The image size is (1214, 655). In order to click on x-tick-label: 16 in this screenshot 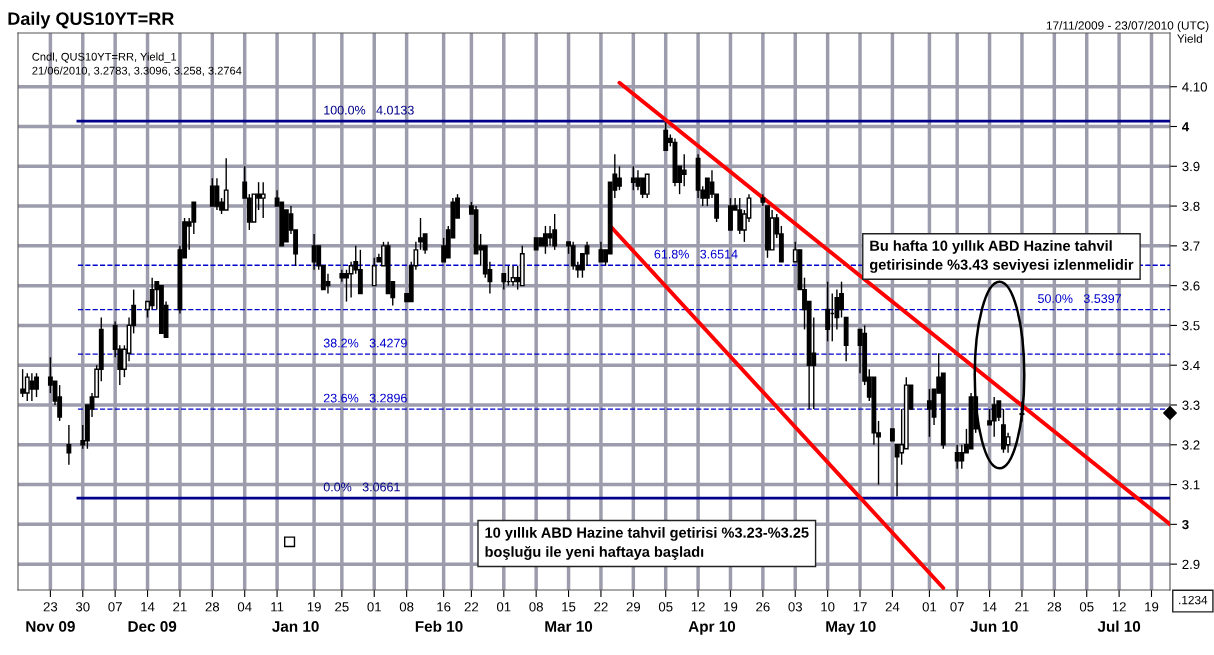, I will do `click(444, 607)`.